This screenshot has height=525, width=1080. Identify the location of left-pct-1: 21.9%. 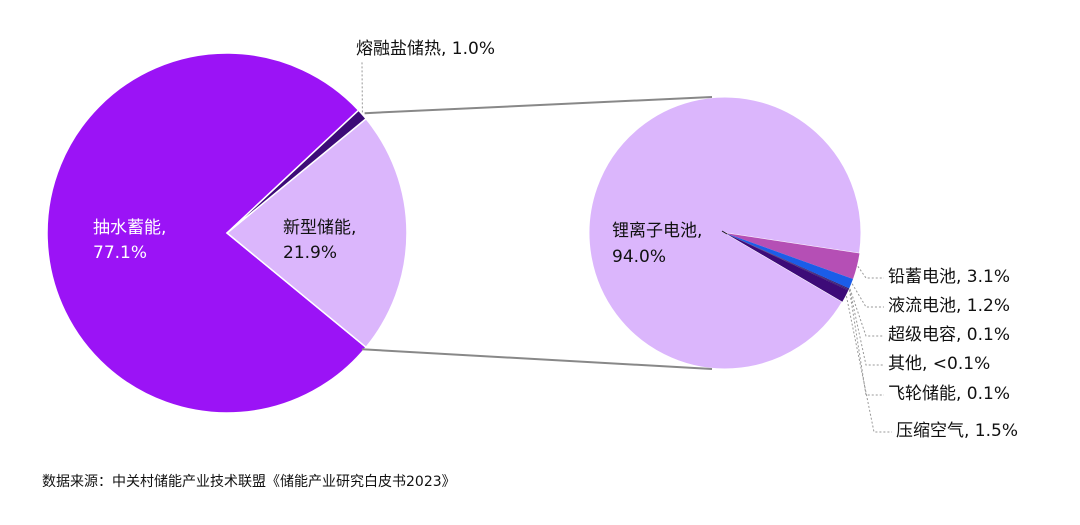
(310, 253).